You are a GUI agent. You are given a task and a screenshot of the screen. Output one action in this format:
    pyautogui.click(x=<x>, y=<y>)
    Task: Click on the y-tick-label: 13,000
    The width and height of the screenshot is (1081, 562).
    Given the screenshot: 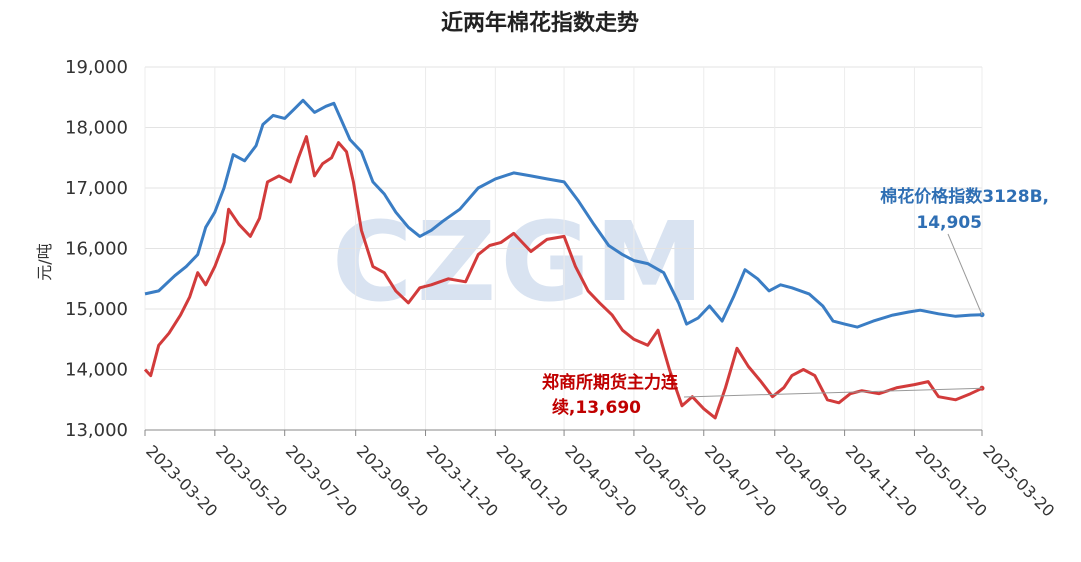 What is the action you would take?
    pyautogui.click(x=96, y=430)
    